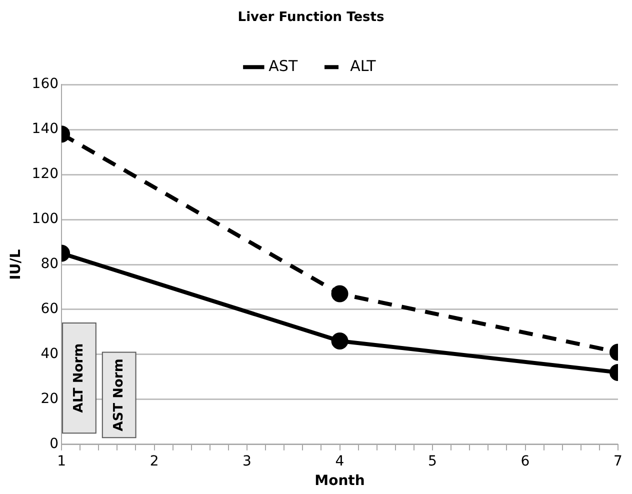 Image resolution: width=632 pixels, height=494 pixels. I want to click on band-label: AST Norm, so click(118, 395).